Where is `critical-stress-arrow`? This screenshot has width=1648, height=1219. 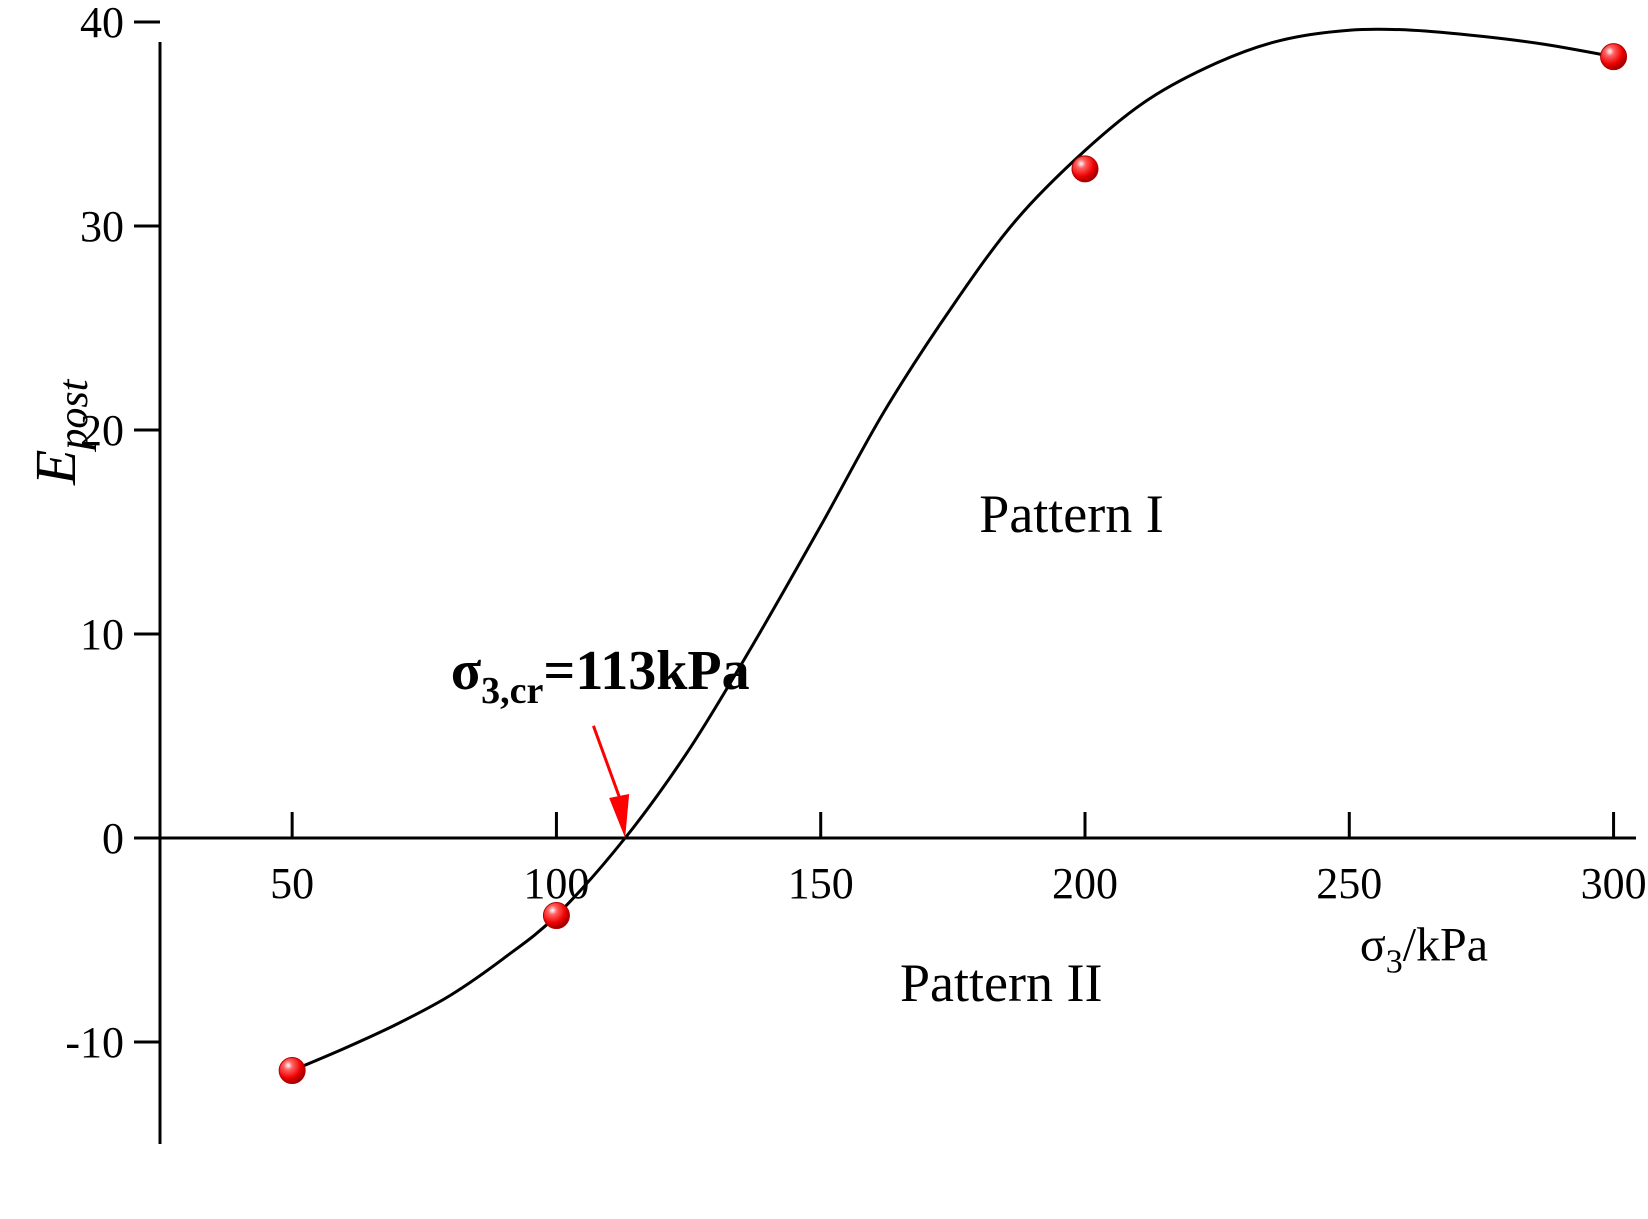 critical-stress-arrow is located at coordinates (611, 781).